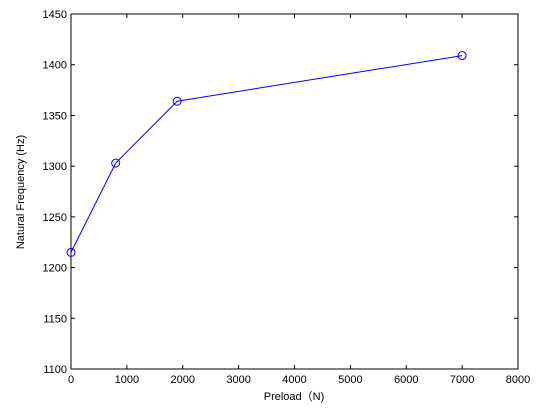  I want to click on x-axis-label: Preload（N), so click(294, 396).